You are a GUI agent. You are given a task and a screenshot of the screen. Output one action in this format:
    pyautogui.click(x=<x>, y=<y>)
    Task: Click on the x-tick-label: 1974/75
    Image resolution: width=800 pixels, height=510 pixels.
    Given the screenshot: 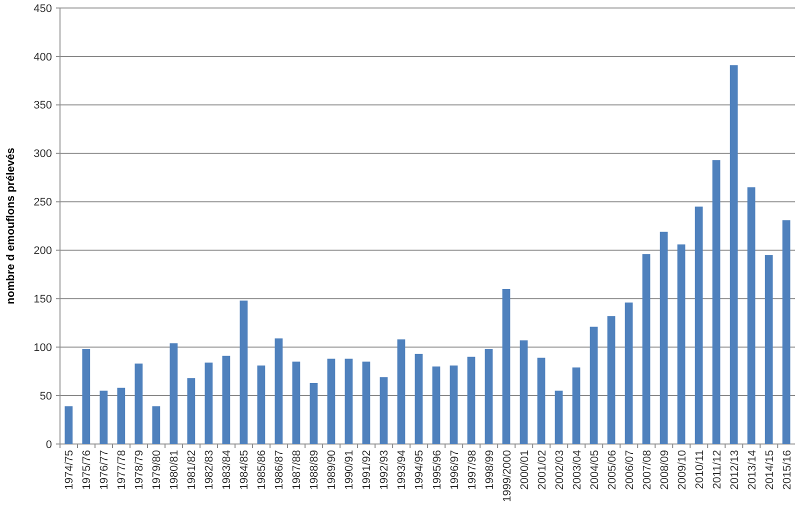 What is the action you would take?
    pyautogui.click(x=70, y=470)
    